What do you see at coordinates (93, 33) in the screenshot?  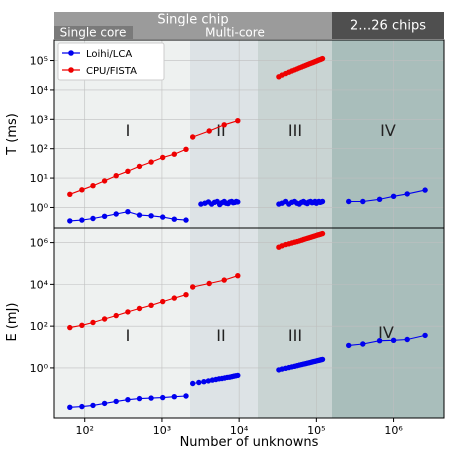 I see `single-core-label: Single core` at bounding box center [93, 33].